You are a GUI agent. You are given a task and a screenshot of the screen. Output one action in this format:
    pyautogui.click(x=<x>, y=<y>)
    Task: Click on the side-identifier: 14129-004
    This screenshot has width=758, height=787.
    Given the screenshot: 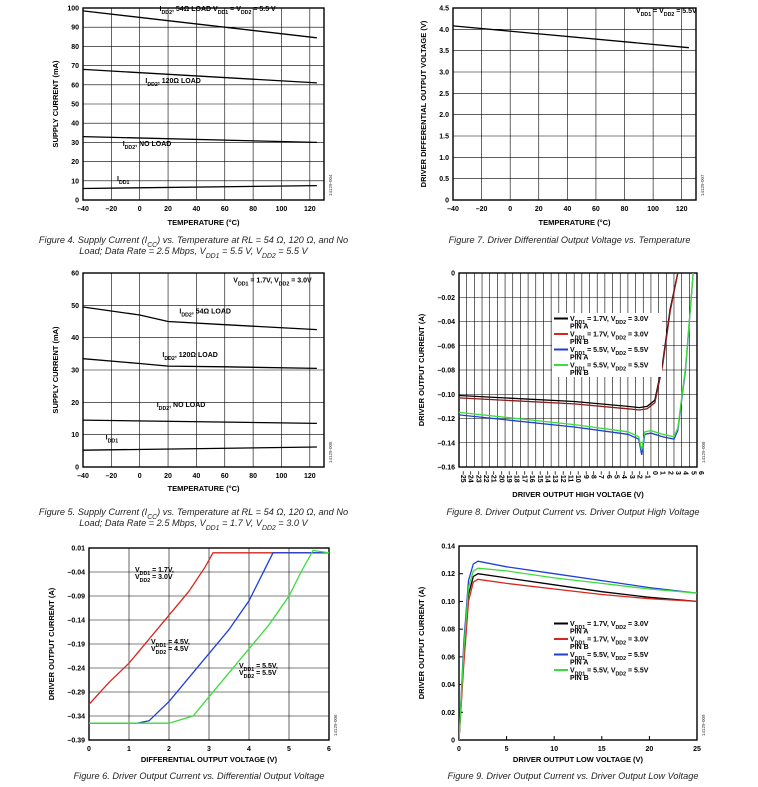 What is the action you would take?
    pyautogui.click(x=330, y=185)
    